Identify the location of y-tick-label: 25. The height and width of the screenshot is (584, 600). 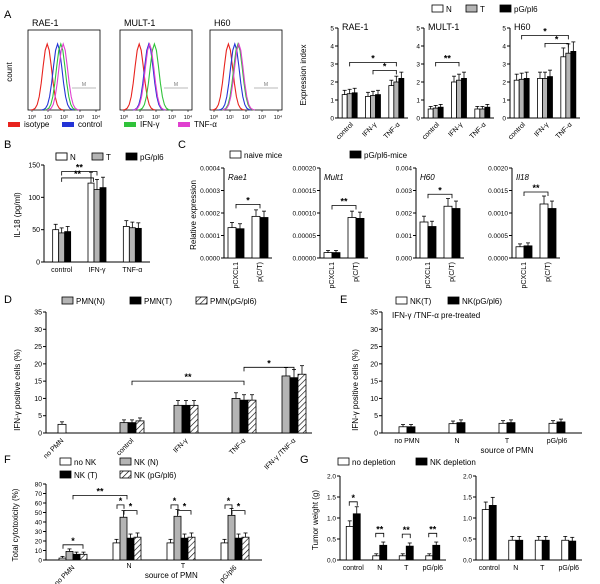
(374, 347).